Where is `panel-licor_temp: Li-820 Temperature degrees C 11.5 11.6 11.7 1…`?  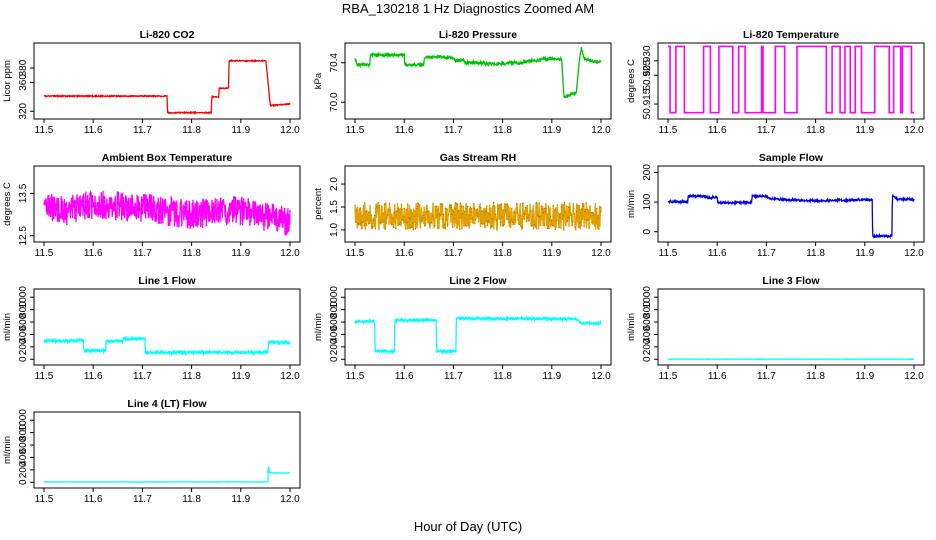 panel-licor_temp: Li-820 Temperature degrees C 11.5 11.6 11.7 1… is located at coordinates (775, 82).